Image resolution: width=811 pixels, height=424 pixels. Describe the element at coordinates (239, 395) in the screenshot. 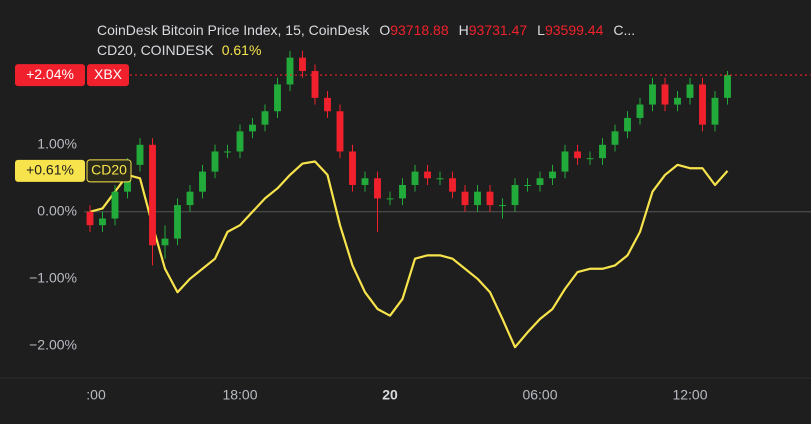

I see `x-tick-label: 18:00` at that location.